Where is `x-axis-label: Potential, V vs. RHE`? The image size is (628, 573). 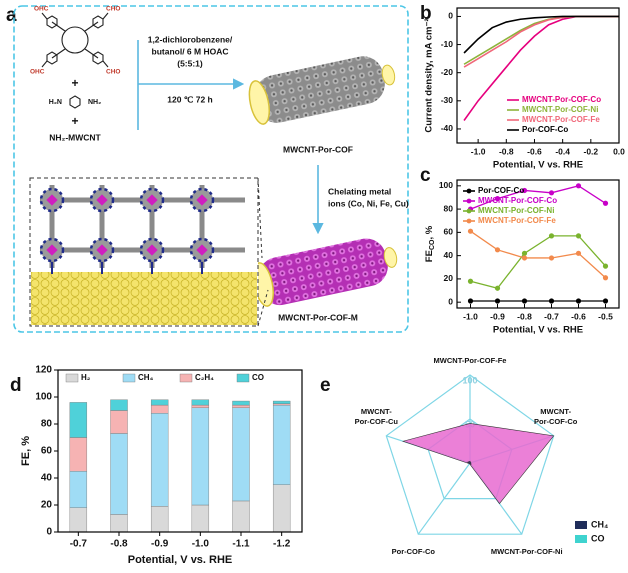
x-axis-label: Potential, V vs. RHE is located at coordinates (180, 560).